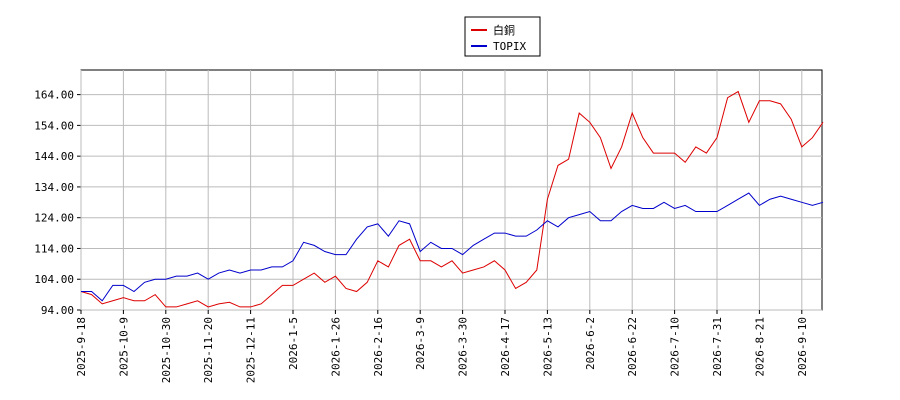 The image size is (900, 400). I want to click on y-tick-label: 114.00, so click(54, 248).